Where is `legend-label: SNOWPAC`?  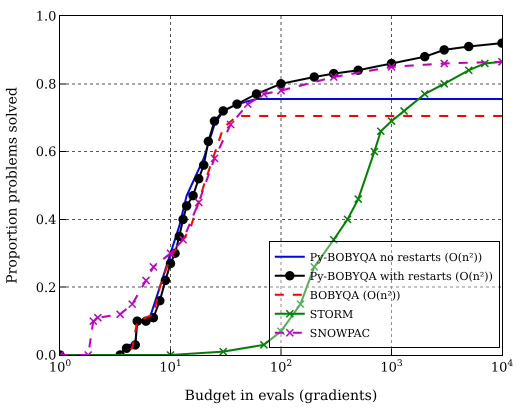 legend-label: SNOWPAC is located at coordinates (340, 333).